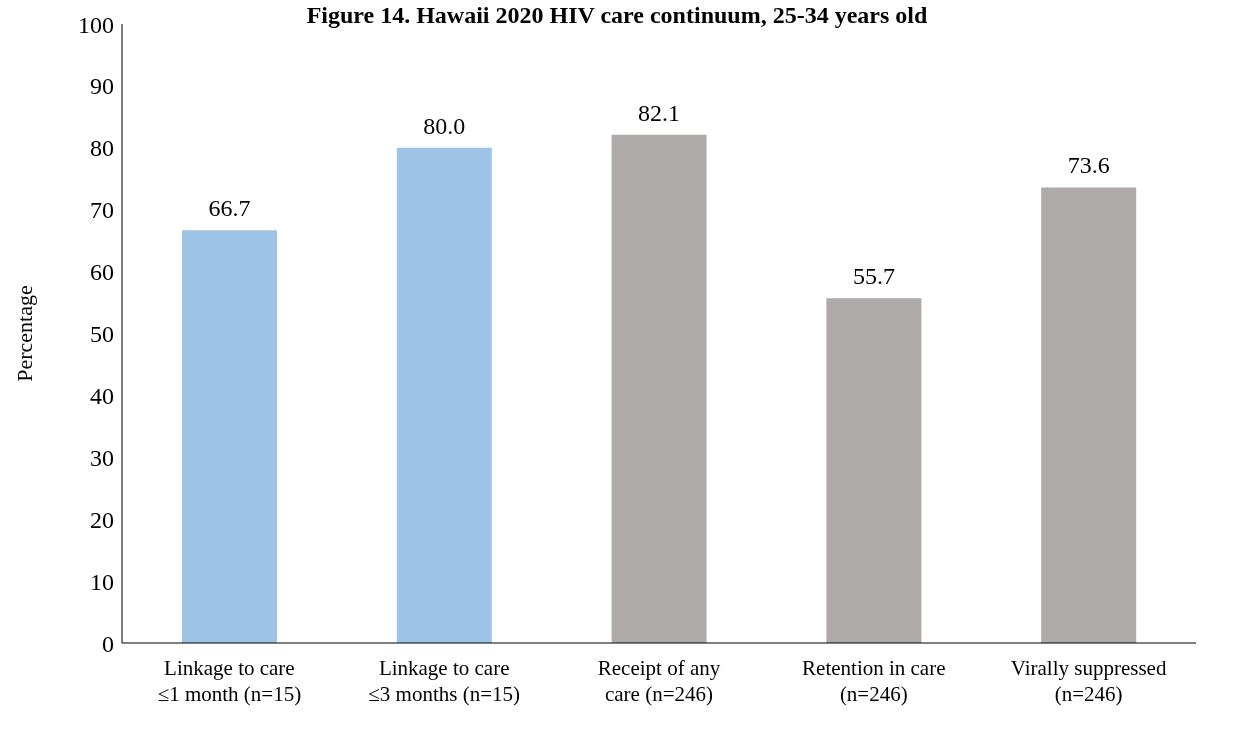  I want to click on x-tick-label: Virally suppressed (n=246), so click(1088, 681).